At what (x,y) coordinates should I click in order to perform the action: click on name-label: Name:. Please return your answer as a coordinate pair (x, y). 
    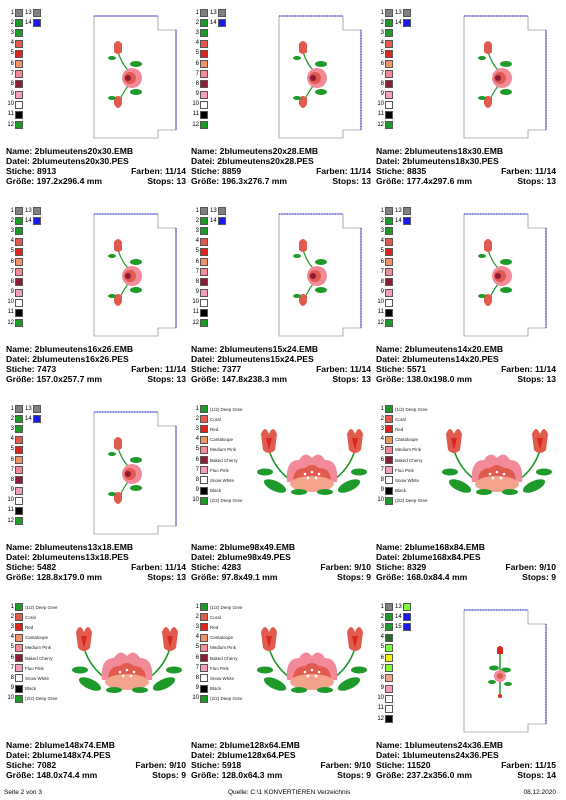
    Looking at the image, I should click on (389, 745).